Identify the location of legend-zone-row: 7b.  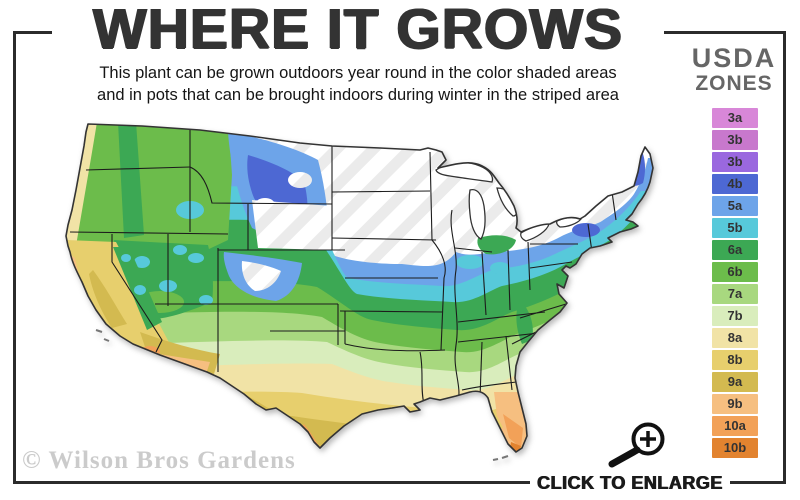
(735, 316).